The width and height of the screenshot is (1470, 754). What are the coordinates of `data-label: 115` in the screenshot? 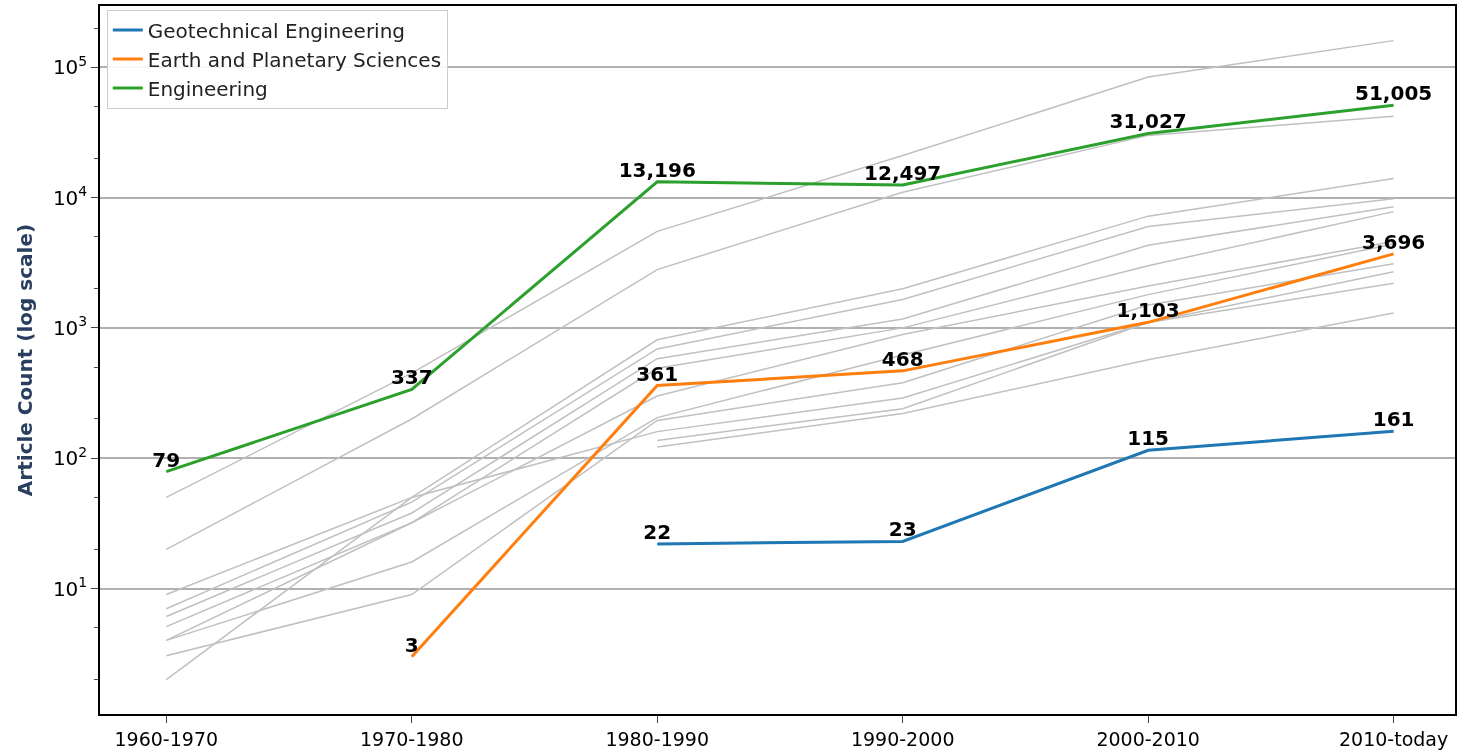 It's located at (1148, 438).